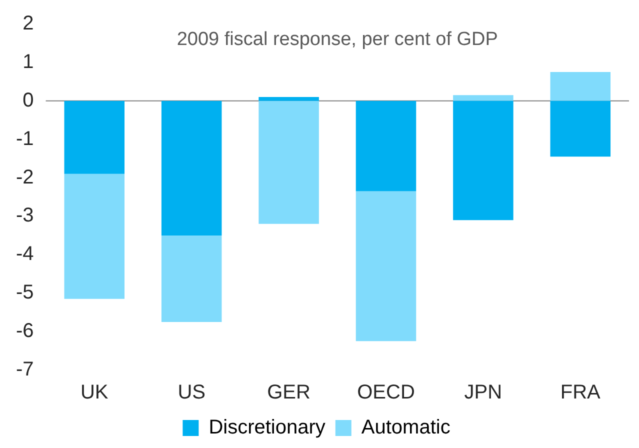  I want to click on y-tick-label: -5, so click(25, 293).